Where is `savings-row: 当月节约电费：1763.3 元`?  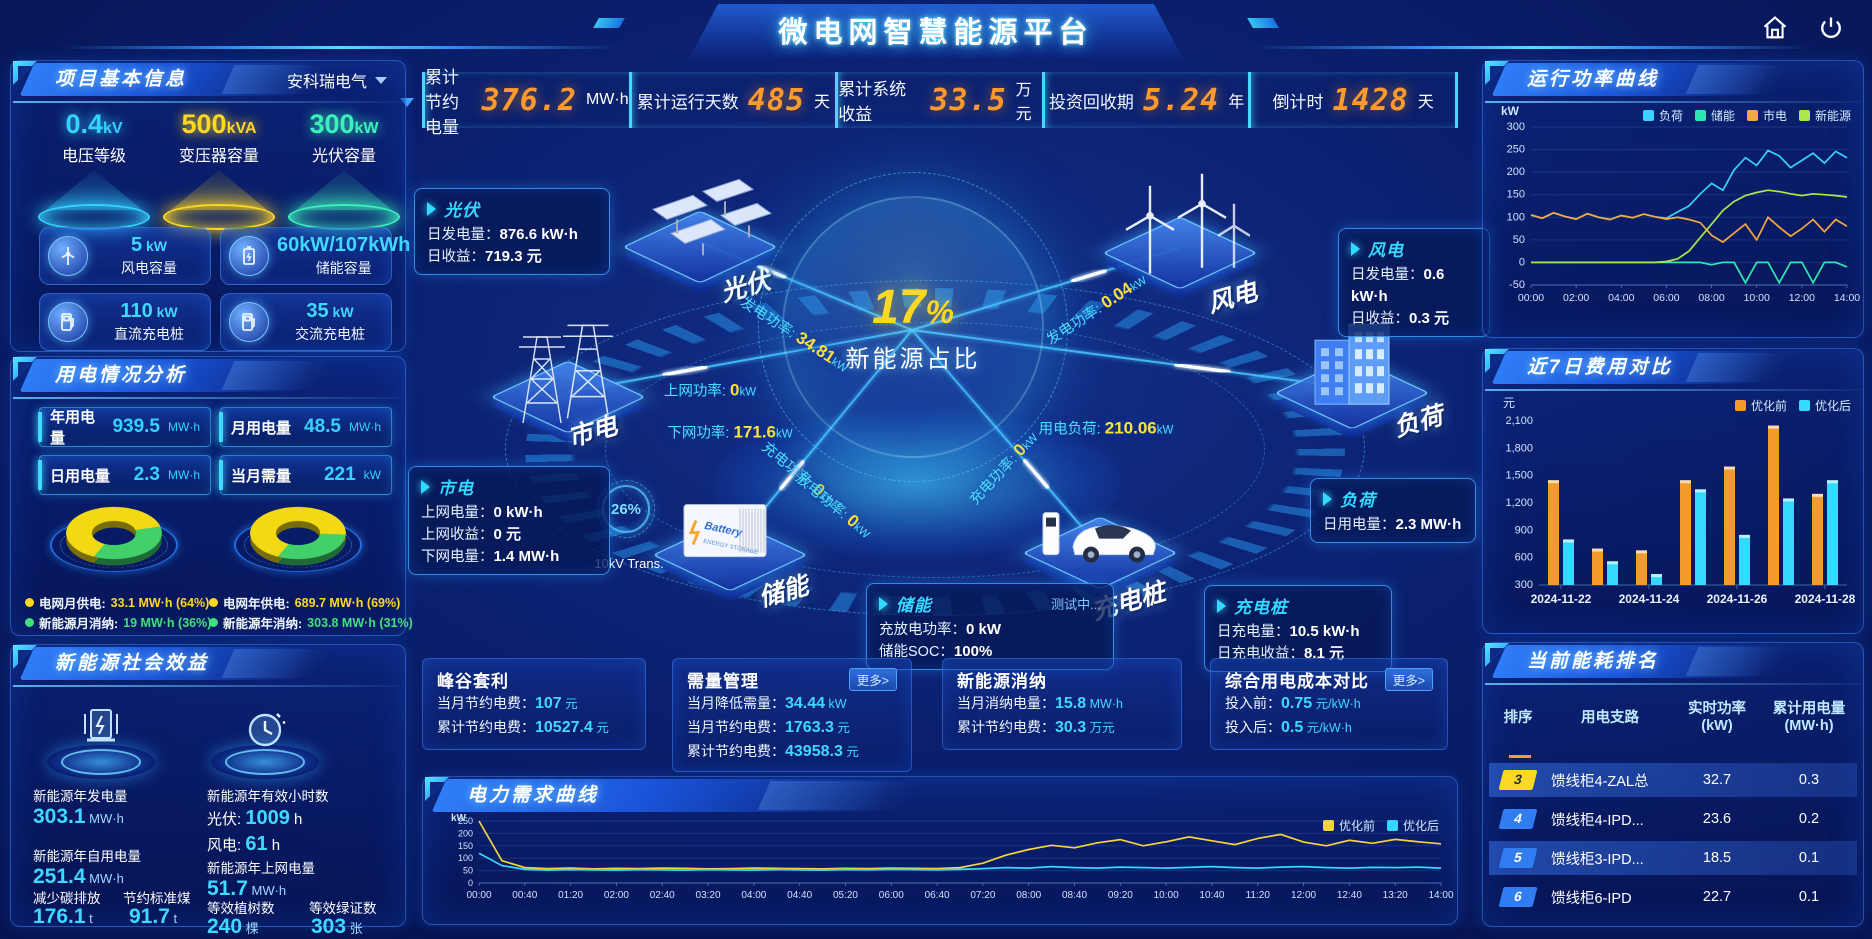
savings-row: 当月节约电费：1763.3 元 is located at coordinates (768, 727).